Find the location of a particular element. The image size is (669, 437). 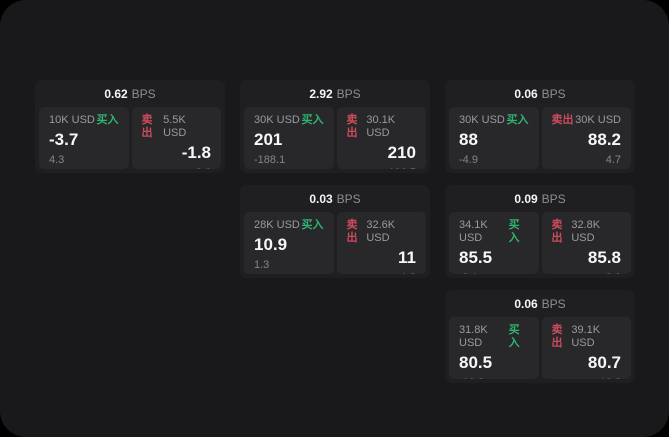

sell-tile-top: 卖出 30.1K USD is located at coordinates (382, 127).